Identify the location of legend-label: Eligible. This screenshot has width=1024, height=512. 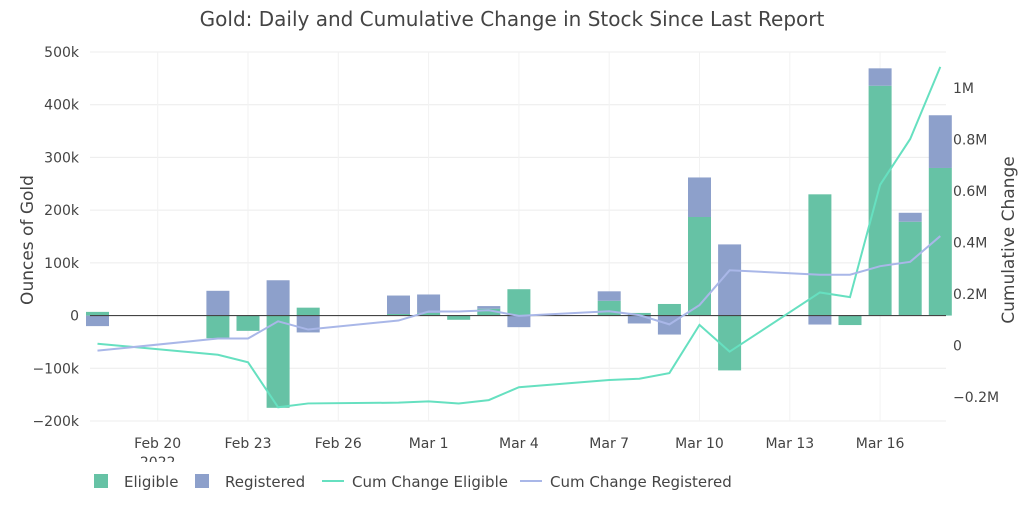
(151, 482).